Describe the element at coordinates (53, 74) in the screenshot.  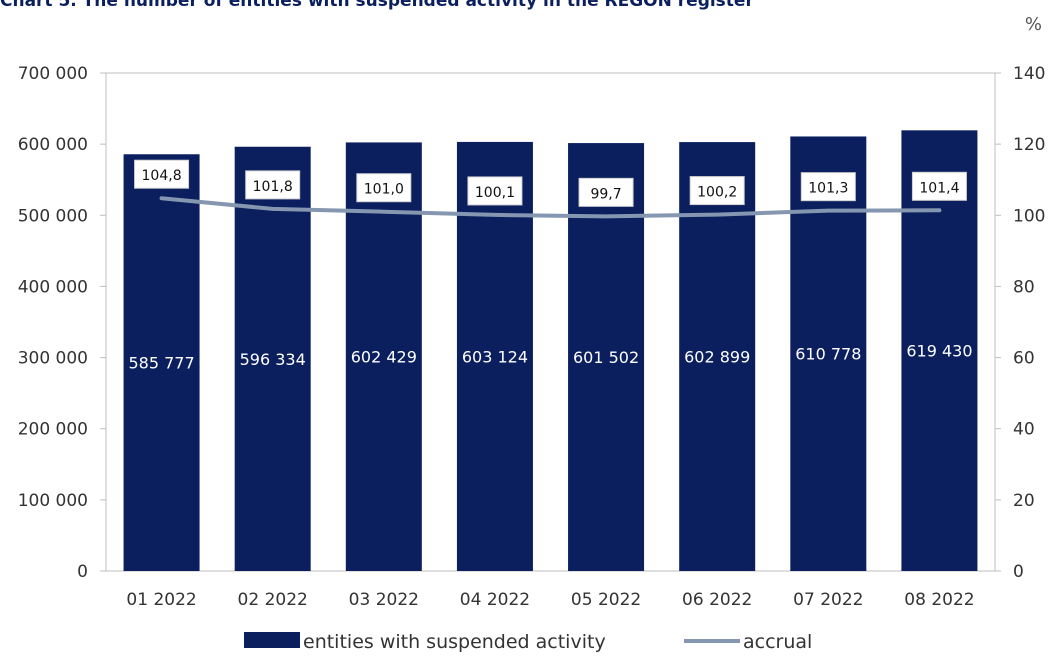
I see `y-left-tick-label: 700 000` at that location.